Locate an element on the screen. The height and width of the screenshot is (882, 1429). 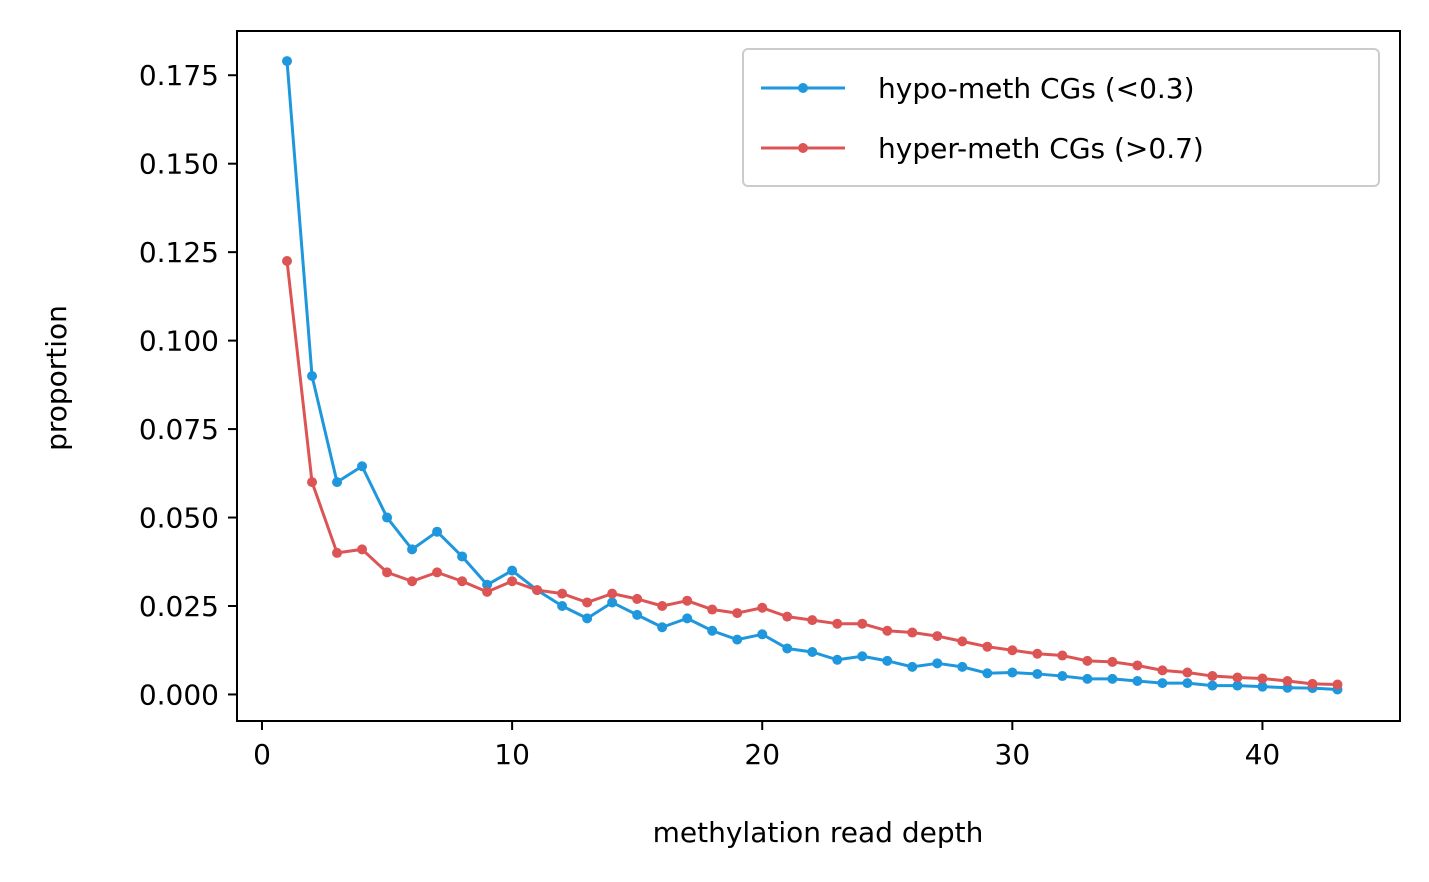
legend-box is located at coordinates (1061, 117).